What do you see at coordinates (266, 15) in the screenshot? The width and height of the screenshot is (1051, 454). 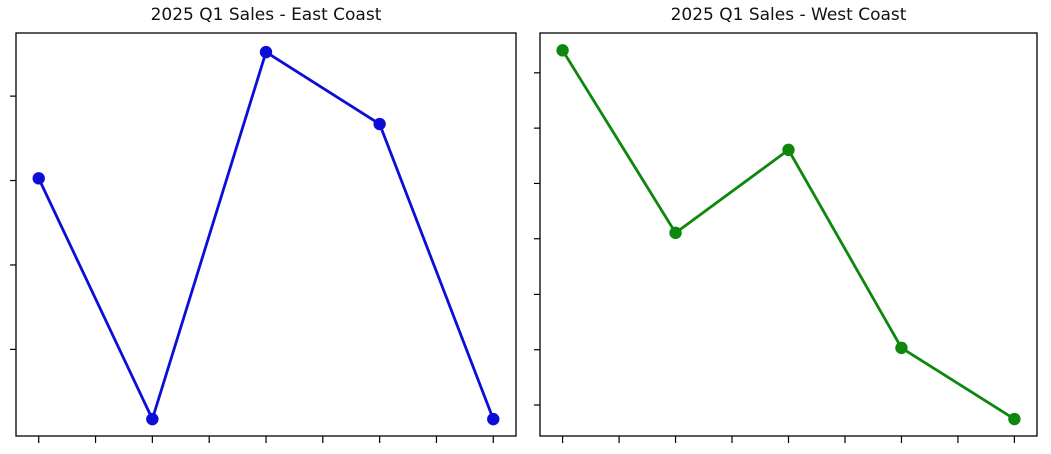 I see `subplot-title-east-coast: 2025 Q1 Sales - East Coast` at bounding box center [266, 15].